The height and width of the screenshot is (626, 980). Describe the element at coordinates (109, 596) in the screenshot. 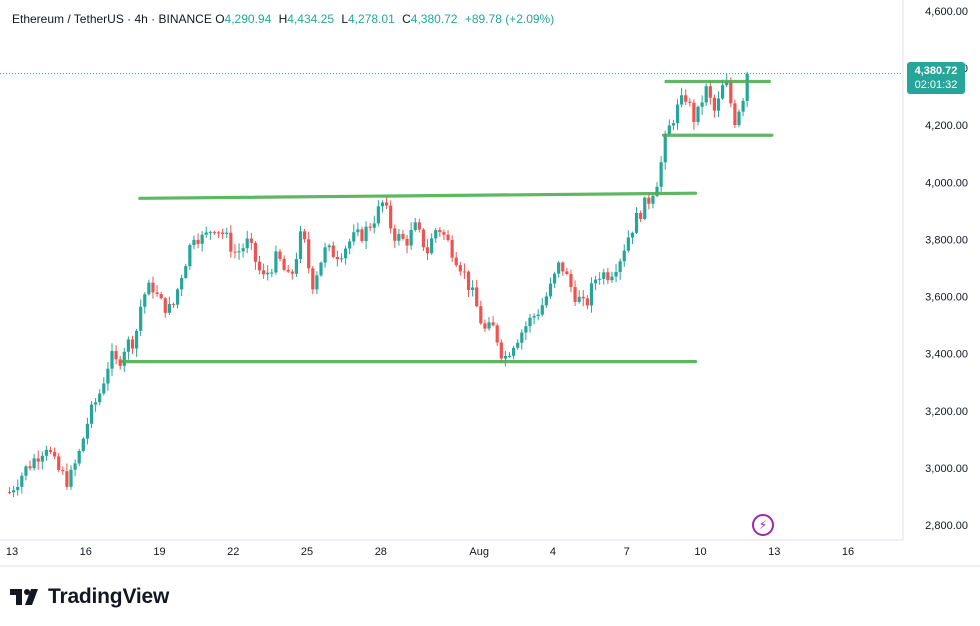

I see `brand-name: TradingView` at that location.